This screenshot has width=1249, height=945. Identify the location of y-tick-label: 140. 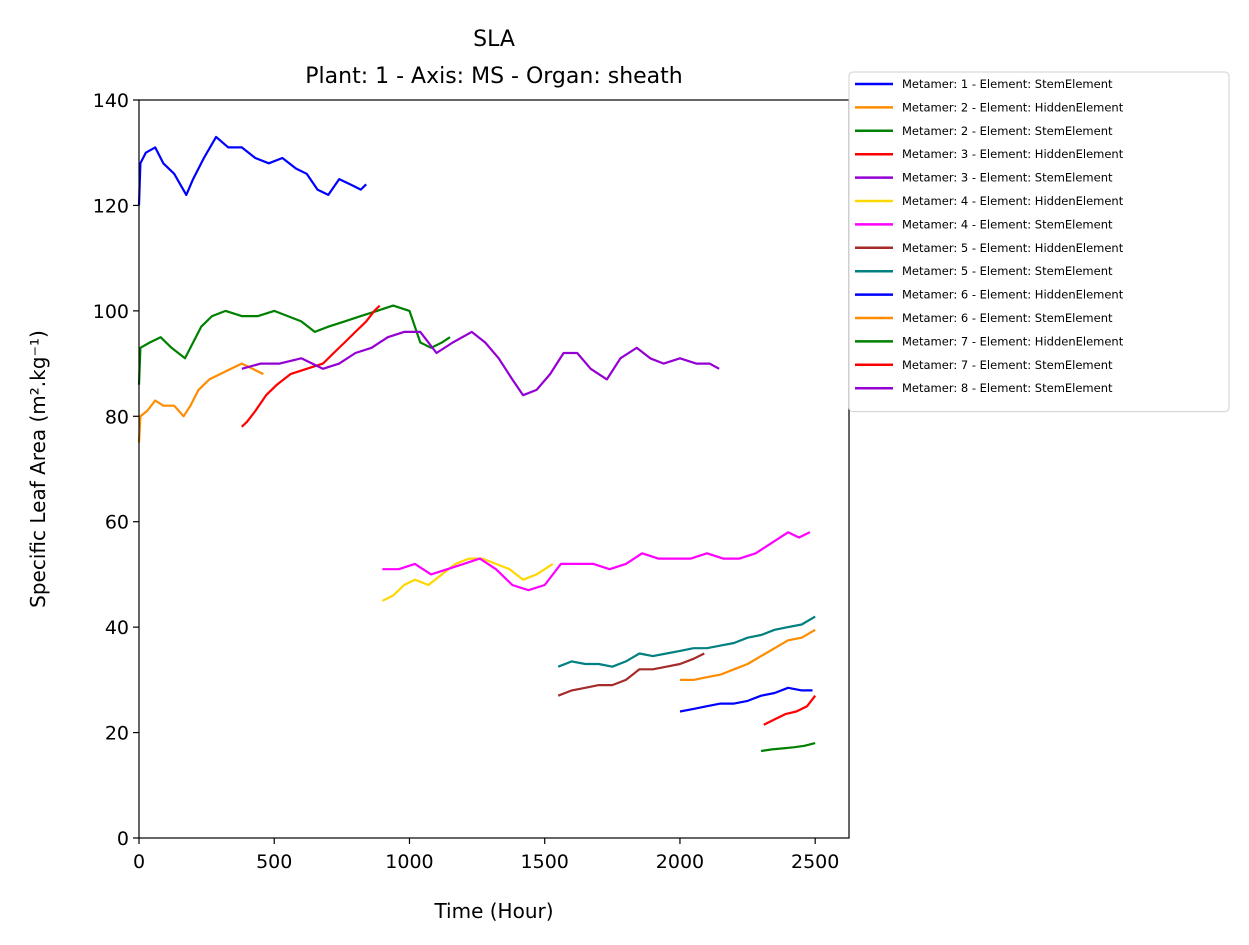
(111, 101).